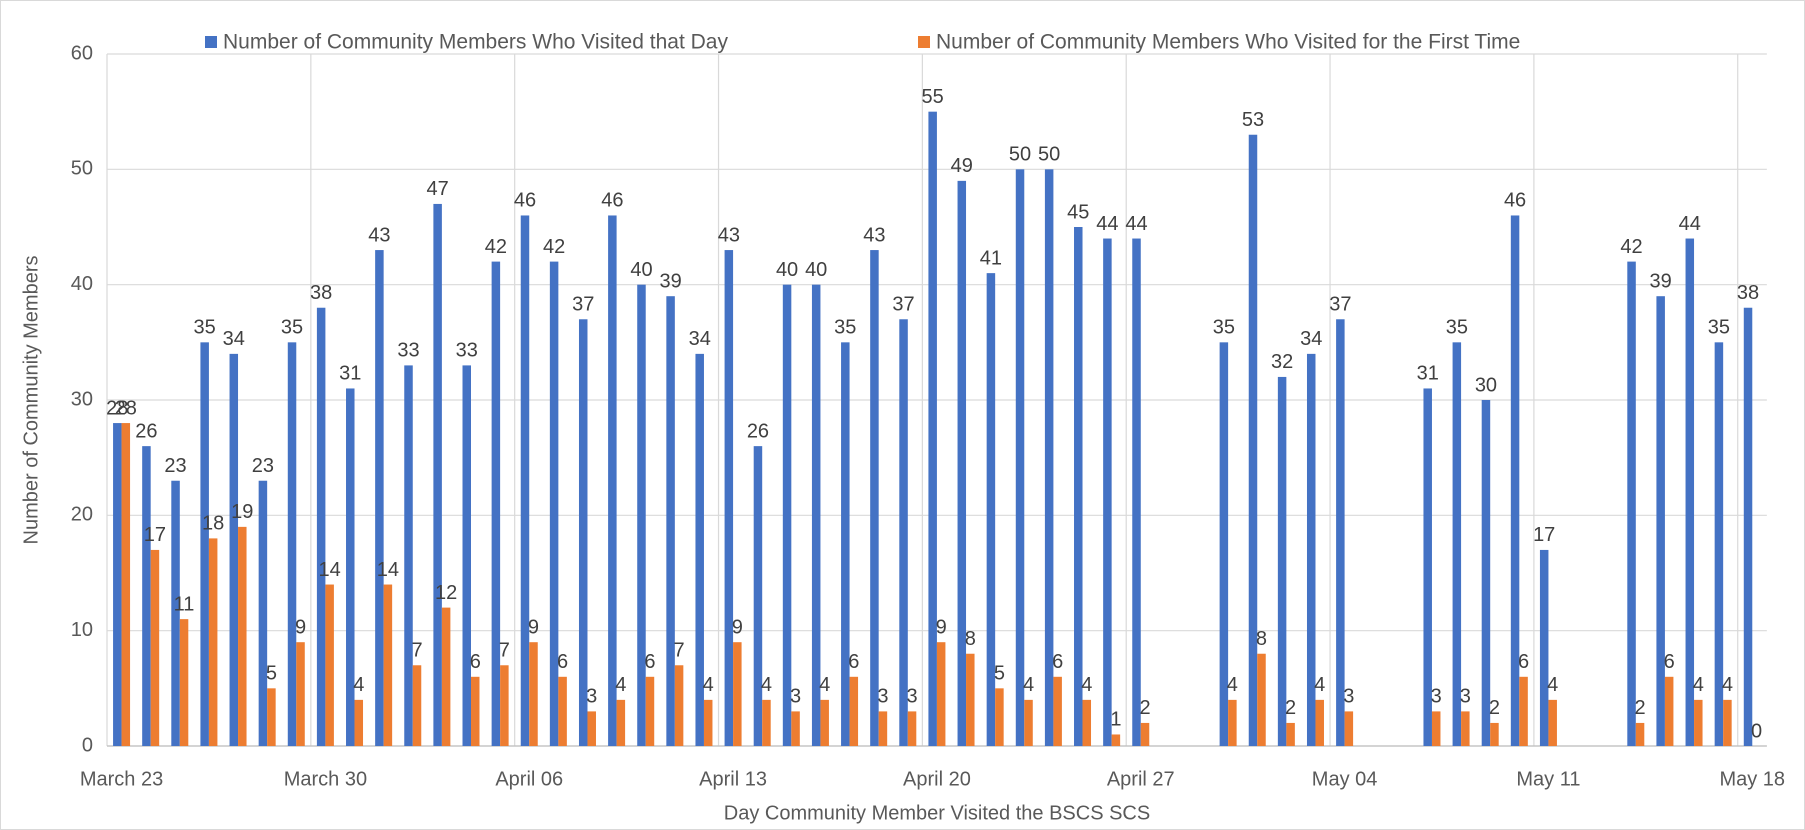 This screenshot has width=1805, height=830. I want to click on data-label: 11, so click(184, 604).